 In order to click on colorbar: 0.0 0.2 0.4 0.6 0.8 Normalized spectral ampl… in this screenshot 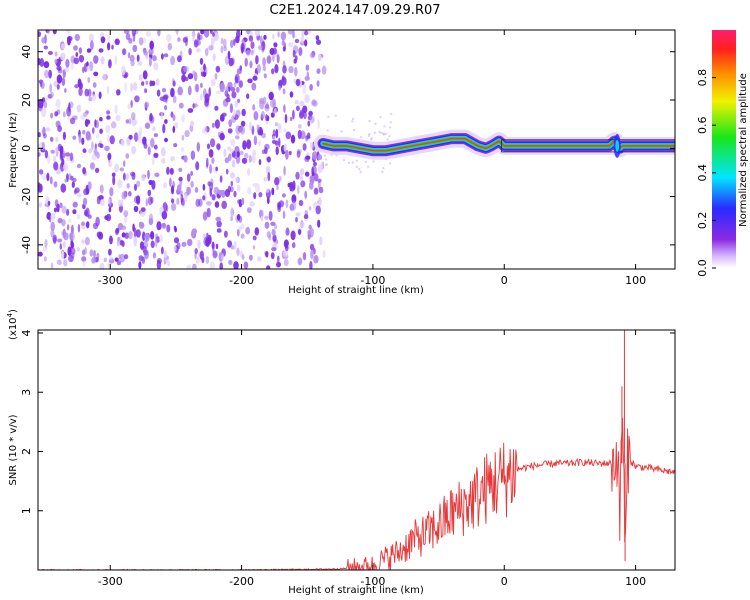, I will do `click(722, 153)`.